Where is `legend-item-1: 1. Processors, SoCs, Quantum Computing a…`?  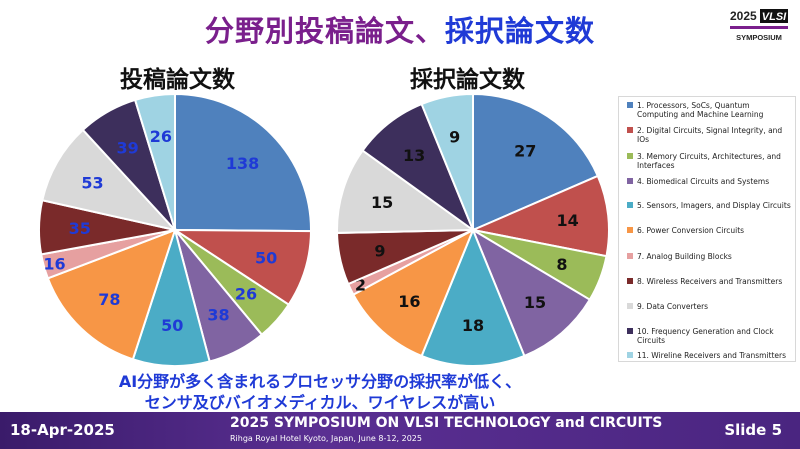 legend-item-1: 1. Processors, SoCs, Quantum Computing a… is located at coordinates (709, 110).